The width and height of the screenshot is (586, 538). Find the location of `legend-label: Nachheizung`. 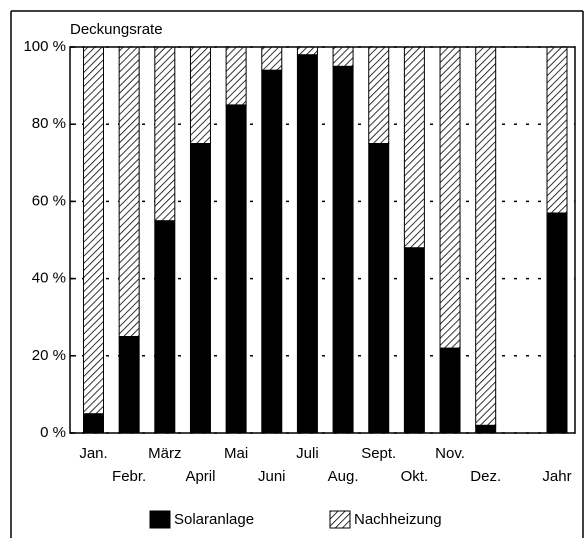

legend-label: Nachheizung is located at coordinates (398, 519).